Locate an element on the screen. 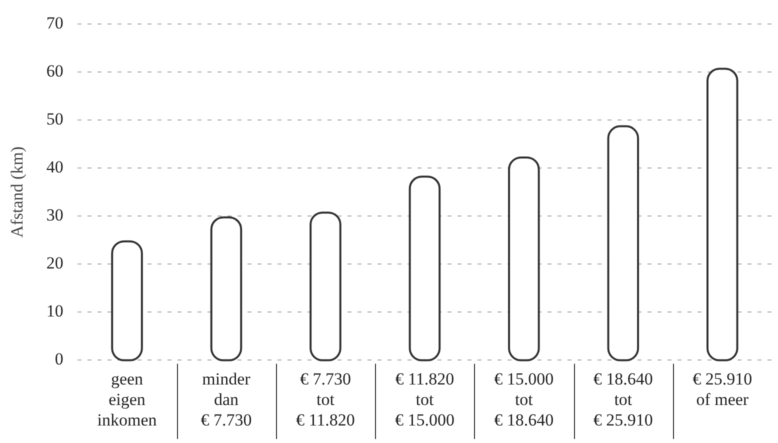 This screenshot has height=443, width=778. y-tick-label: 40 is located at coordinates (55, 166).